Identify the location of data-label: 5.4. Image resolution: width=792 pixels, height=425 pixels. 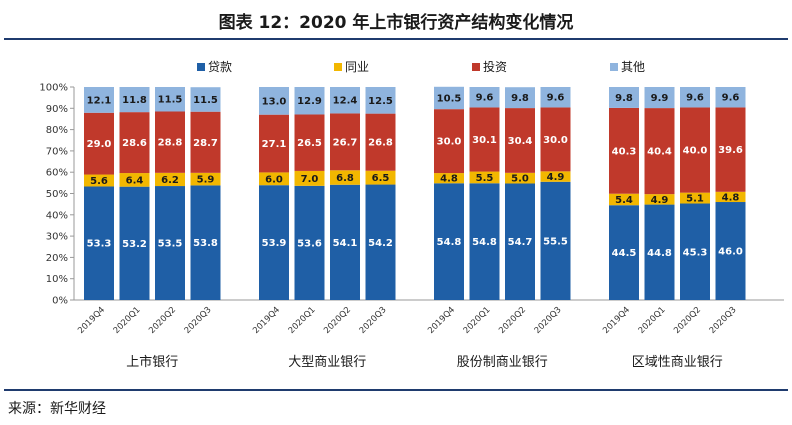
(624, 200).